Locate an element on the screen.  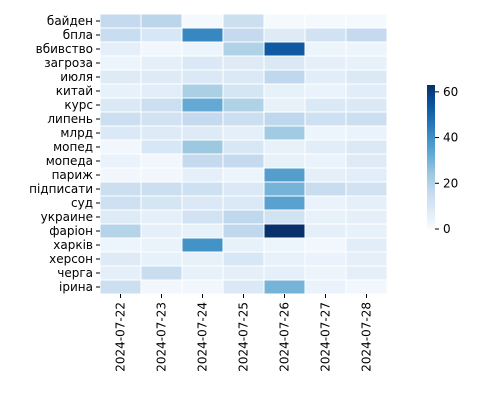
heatmap-cell-черга-2024-07-23 is located at coordinates (161, 273).